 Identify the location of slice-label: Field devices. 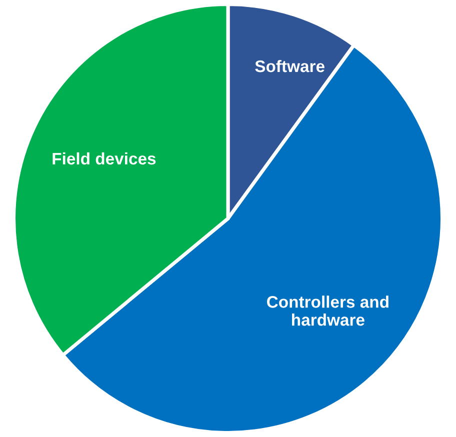
(104, 158).